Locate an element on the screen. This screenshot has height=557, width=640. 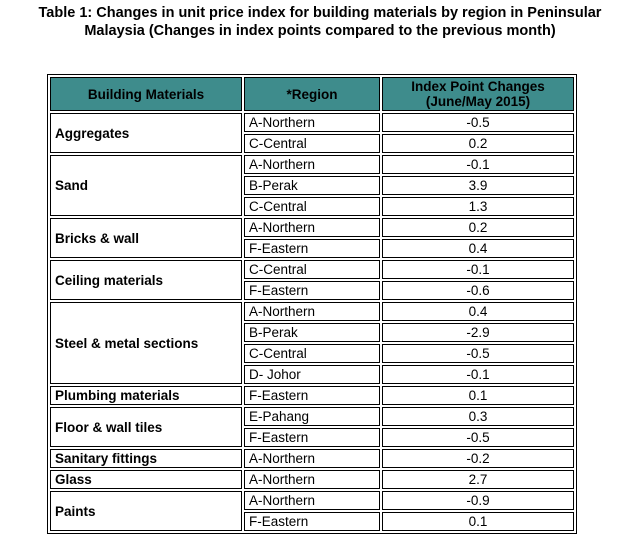
value-cell: -2.9 is located at coordinates (478, 332).